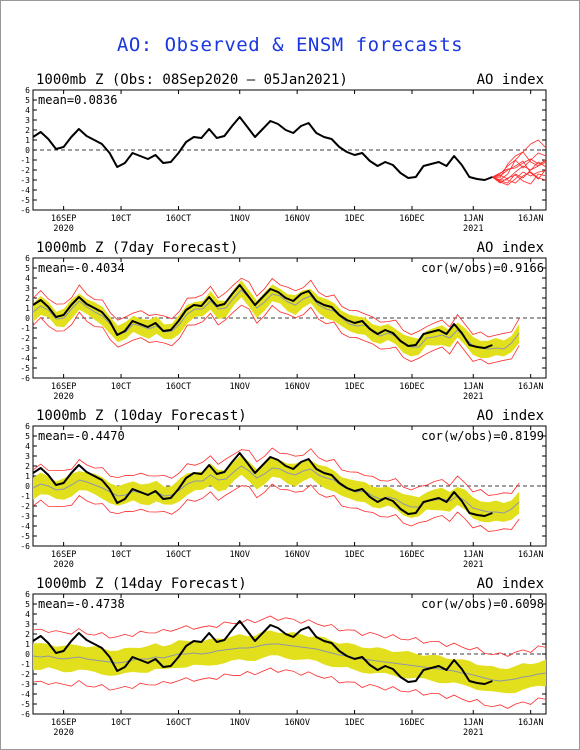 The height and width of the screenshot is (750, 580). I want to click on correlation-label: cor(w/obs)=0.6098, so click(482, 604).